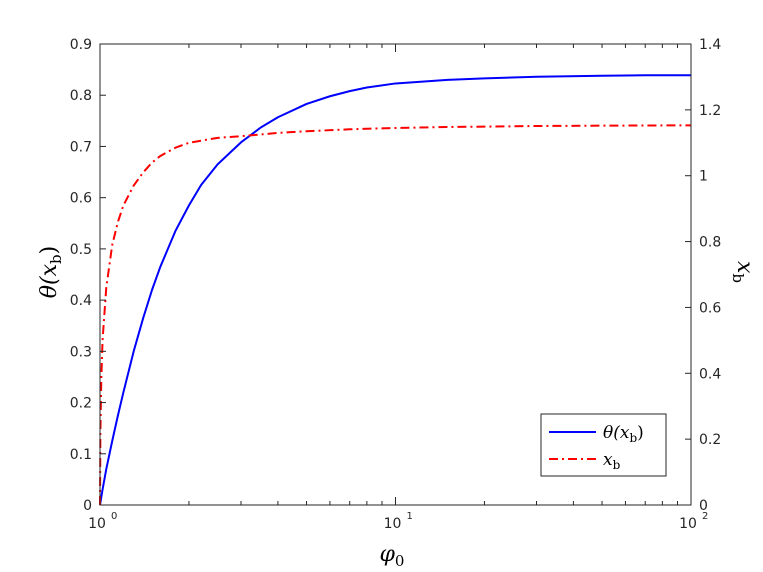  I want to click on y-axis-right-label: xb, so click(743, 272).